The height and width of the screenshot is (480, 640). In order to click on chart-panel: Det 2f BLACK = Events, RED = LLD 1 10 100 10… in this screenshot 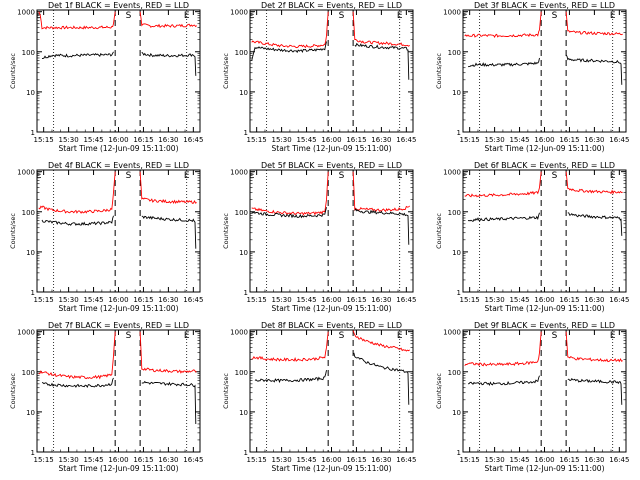, I will do `click(319, 77)`.